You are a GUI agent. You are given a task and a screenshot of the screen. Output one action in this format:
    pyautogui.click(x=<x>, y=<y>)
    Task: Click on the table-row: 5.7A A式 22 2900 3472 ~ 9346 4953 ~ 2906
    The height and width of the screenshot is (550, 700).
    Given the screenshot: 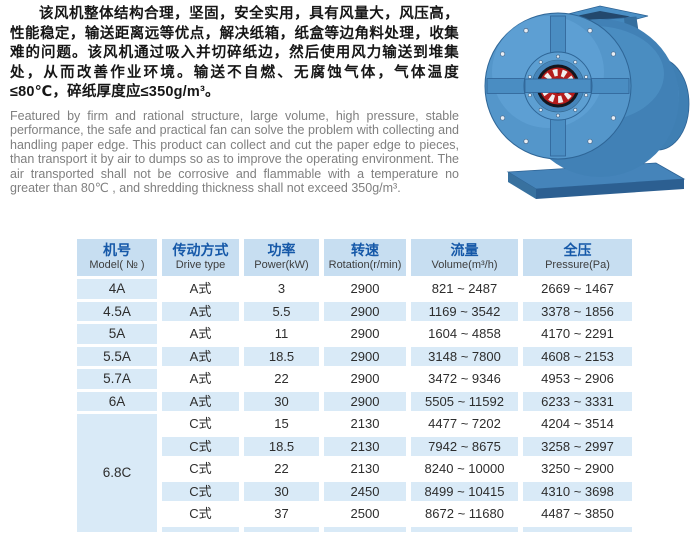 What is the action you would take?
    pyautogui.click(x=354, y=379)
    